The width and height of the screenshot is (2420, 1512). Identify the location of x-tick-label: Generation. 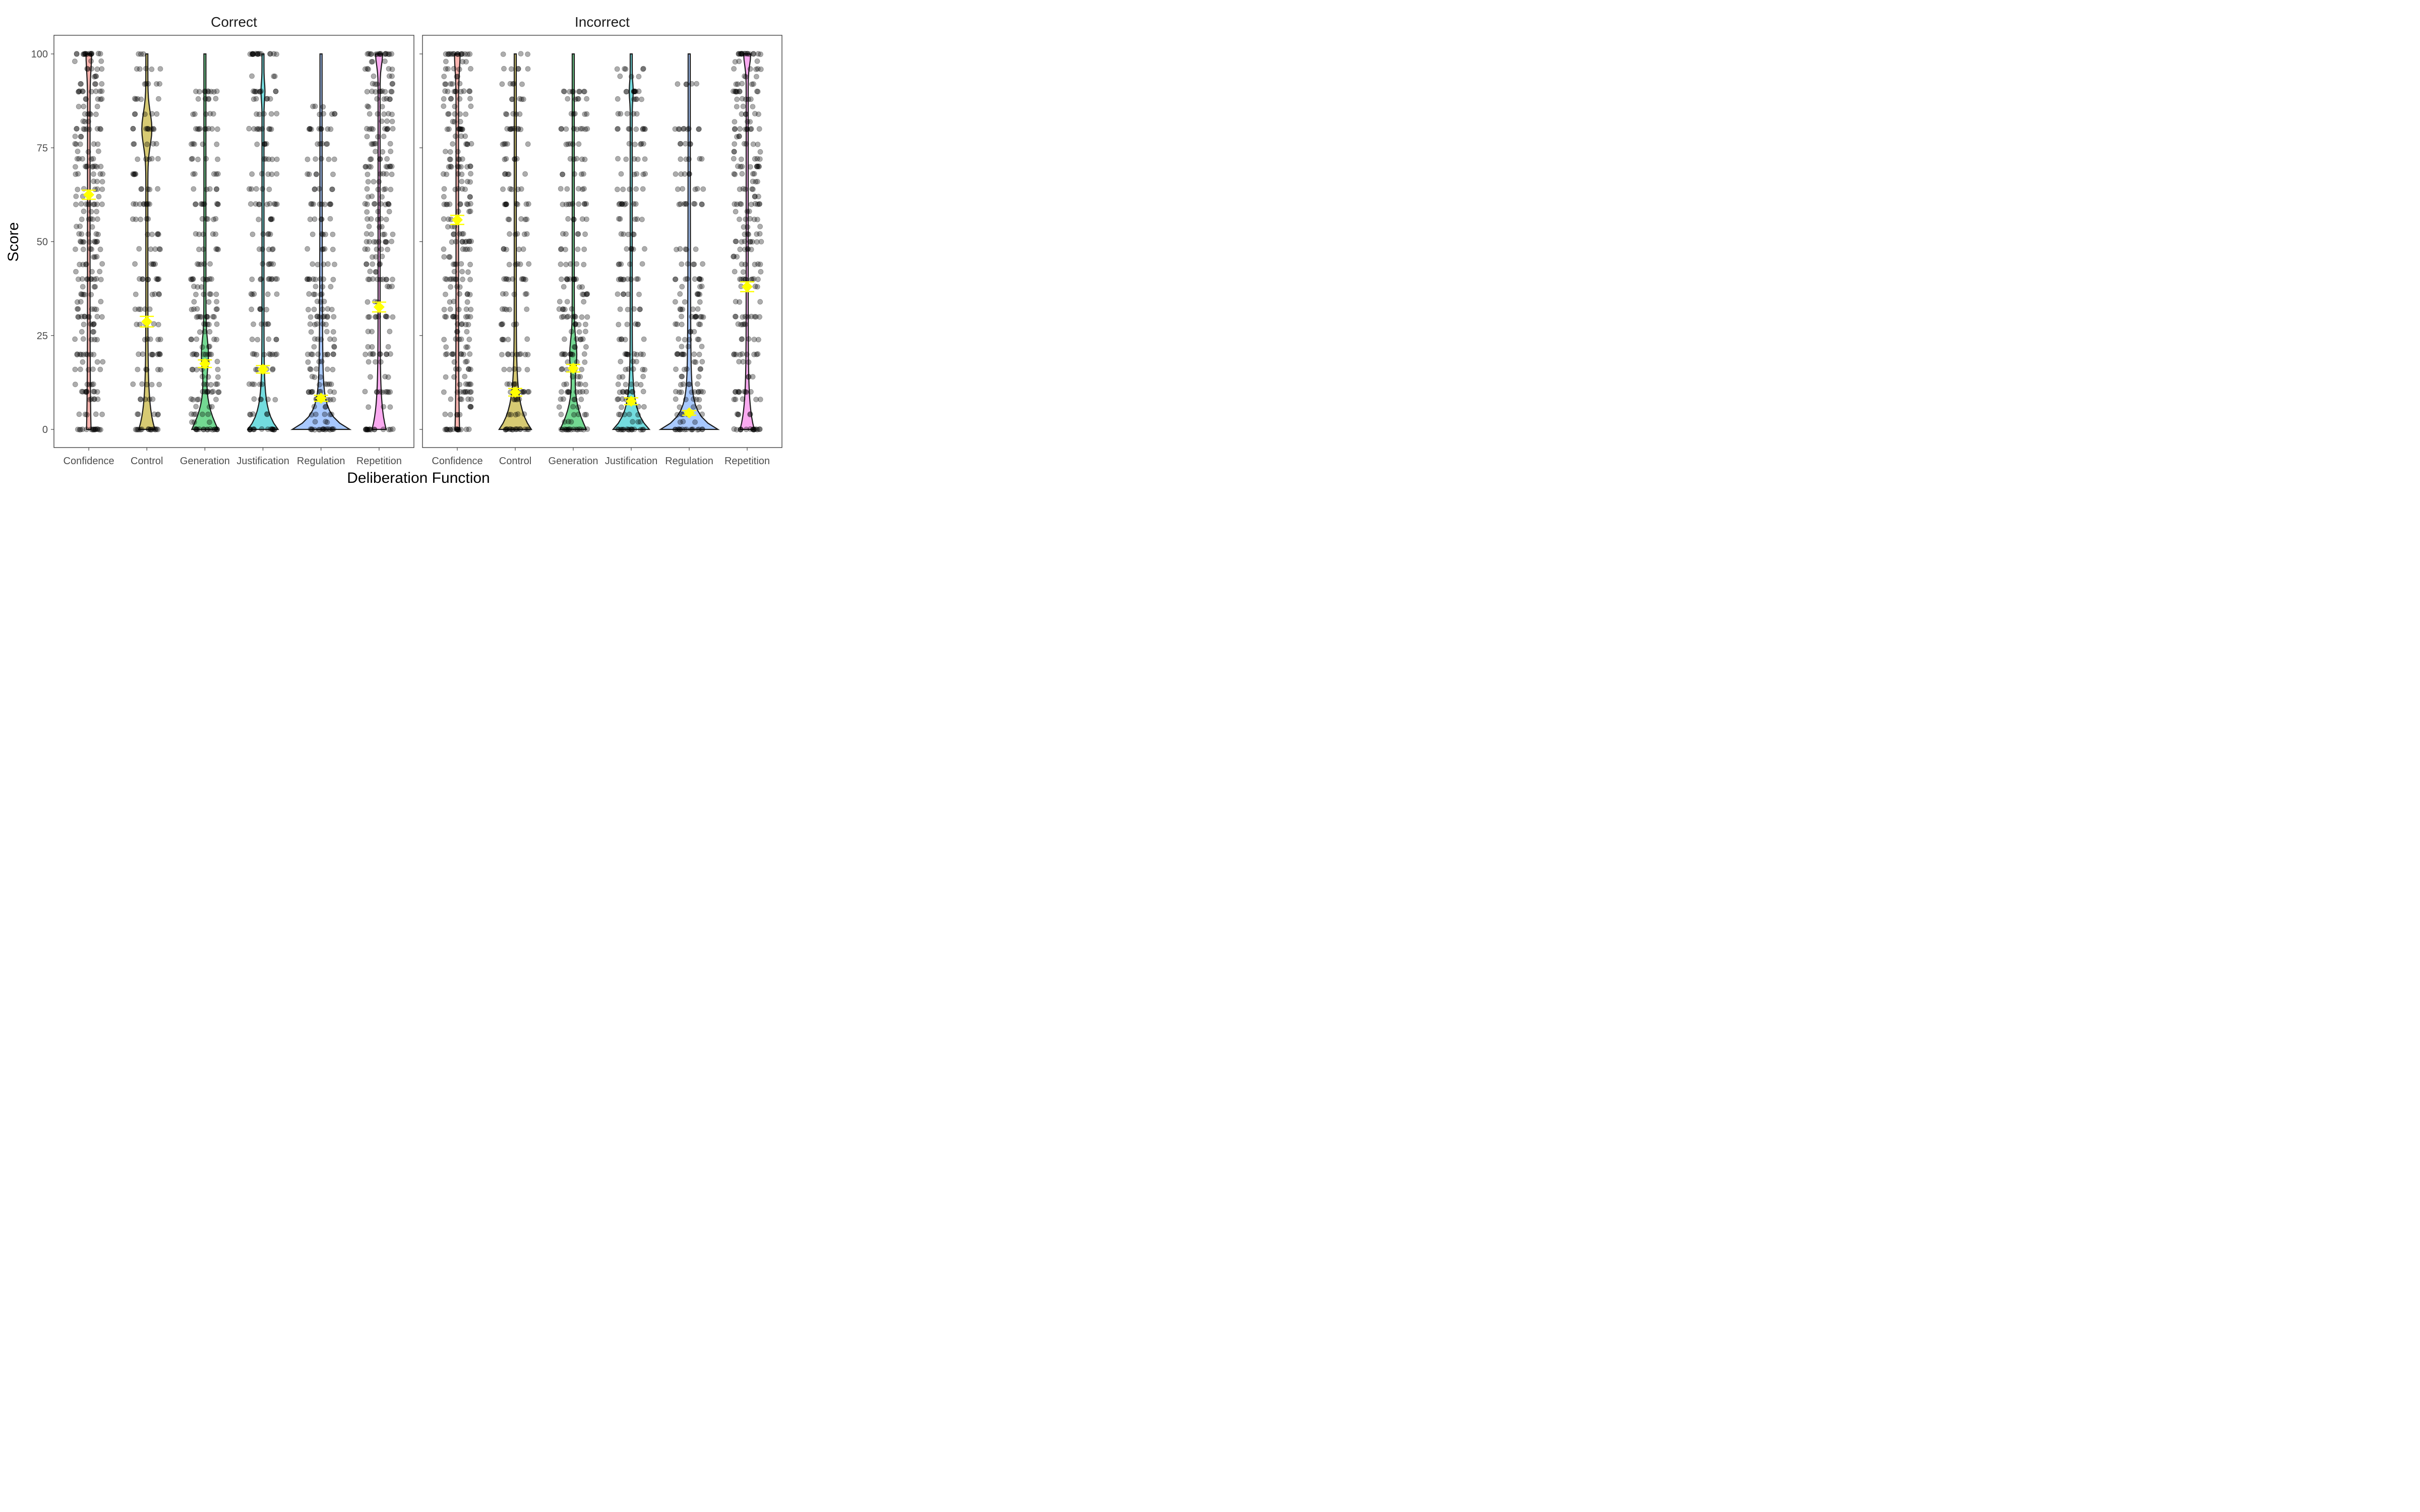
(573, 462).